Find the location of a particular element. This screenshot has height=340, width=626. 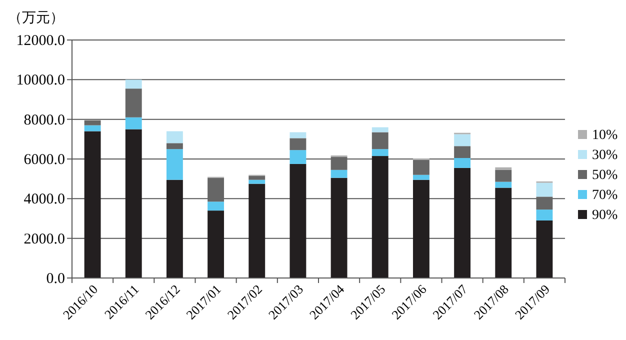

y-axis-title: （万元） is located at coordinates (36, 18).